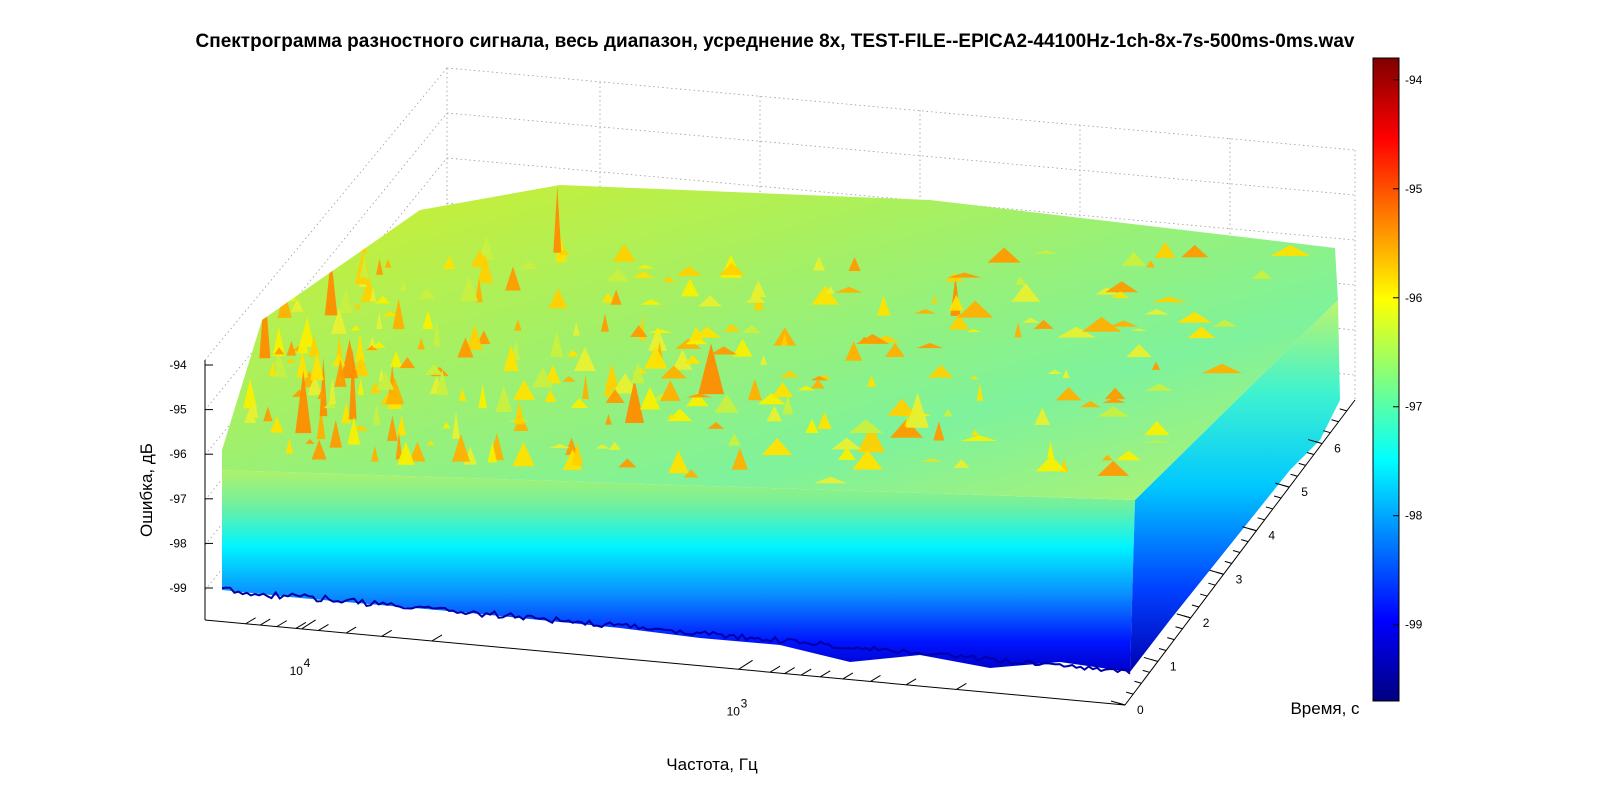 Image resolution: width=1600 pixels, height=805 pixels. What do you see at coordinates (178, 365) in the screenshot?
I see `z-tick-label: -94` at bounding box center [178, 365].